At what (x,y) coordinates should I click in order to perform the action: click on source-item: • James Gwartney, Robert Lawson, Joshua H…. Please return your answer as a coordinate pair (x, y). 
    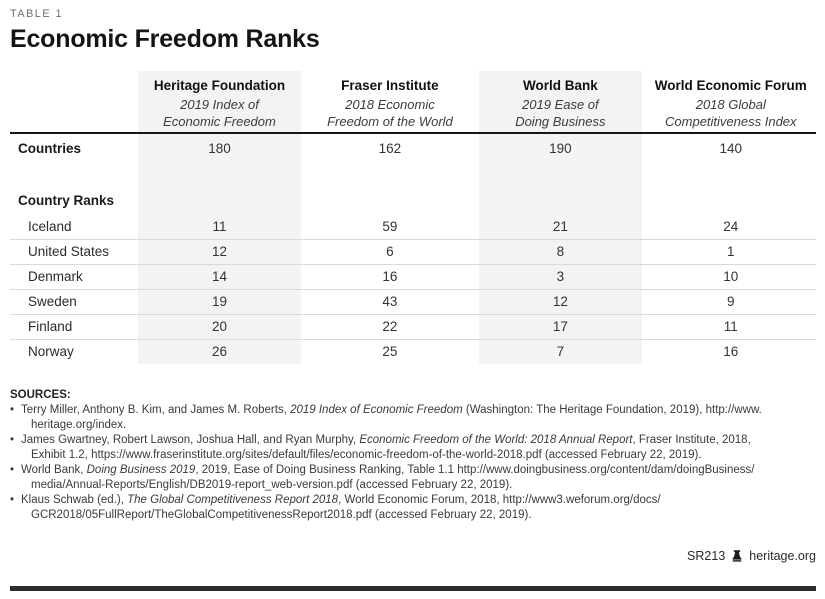
    Looking at the image, I should click on (413, 448).